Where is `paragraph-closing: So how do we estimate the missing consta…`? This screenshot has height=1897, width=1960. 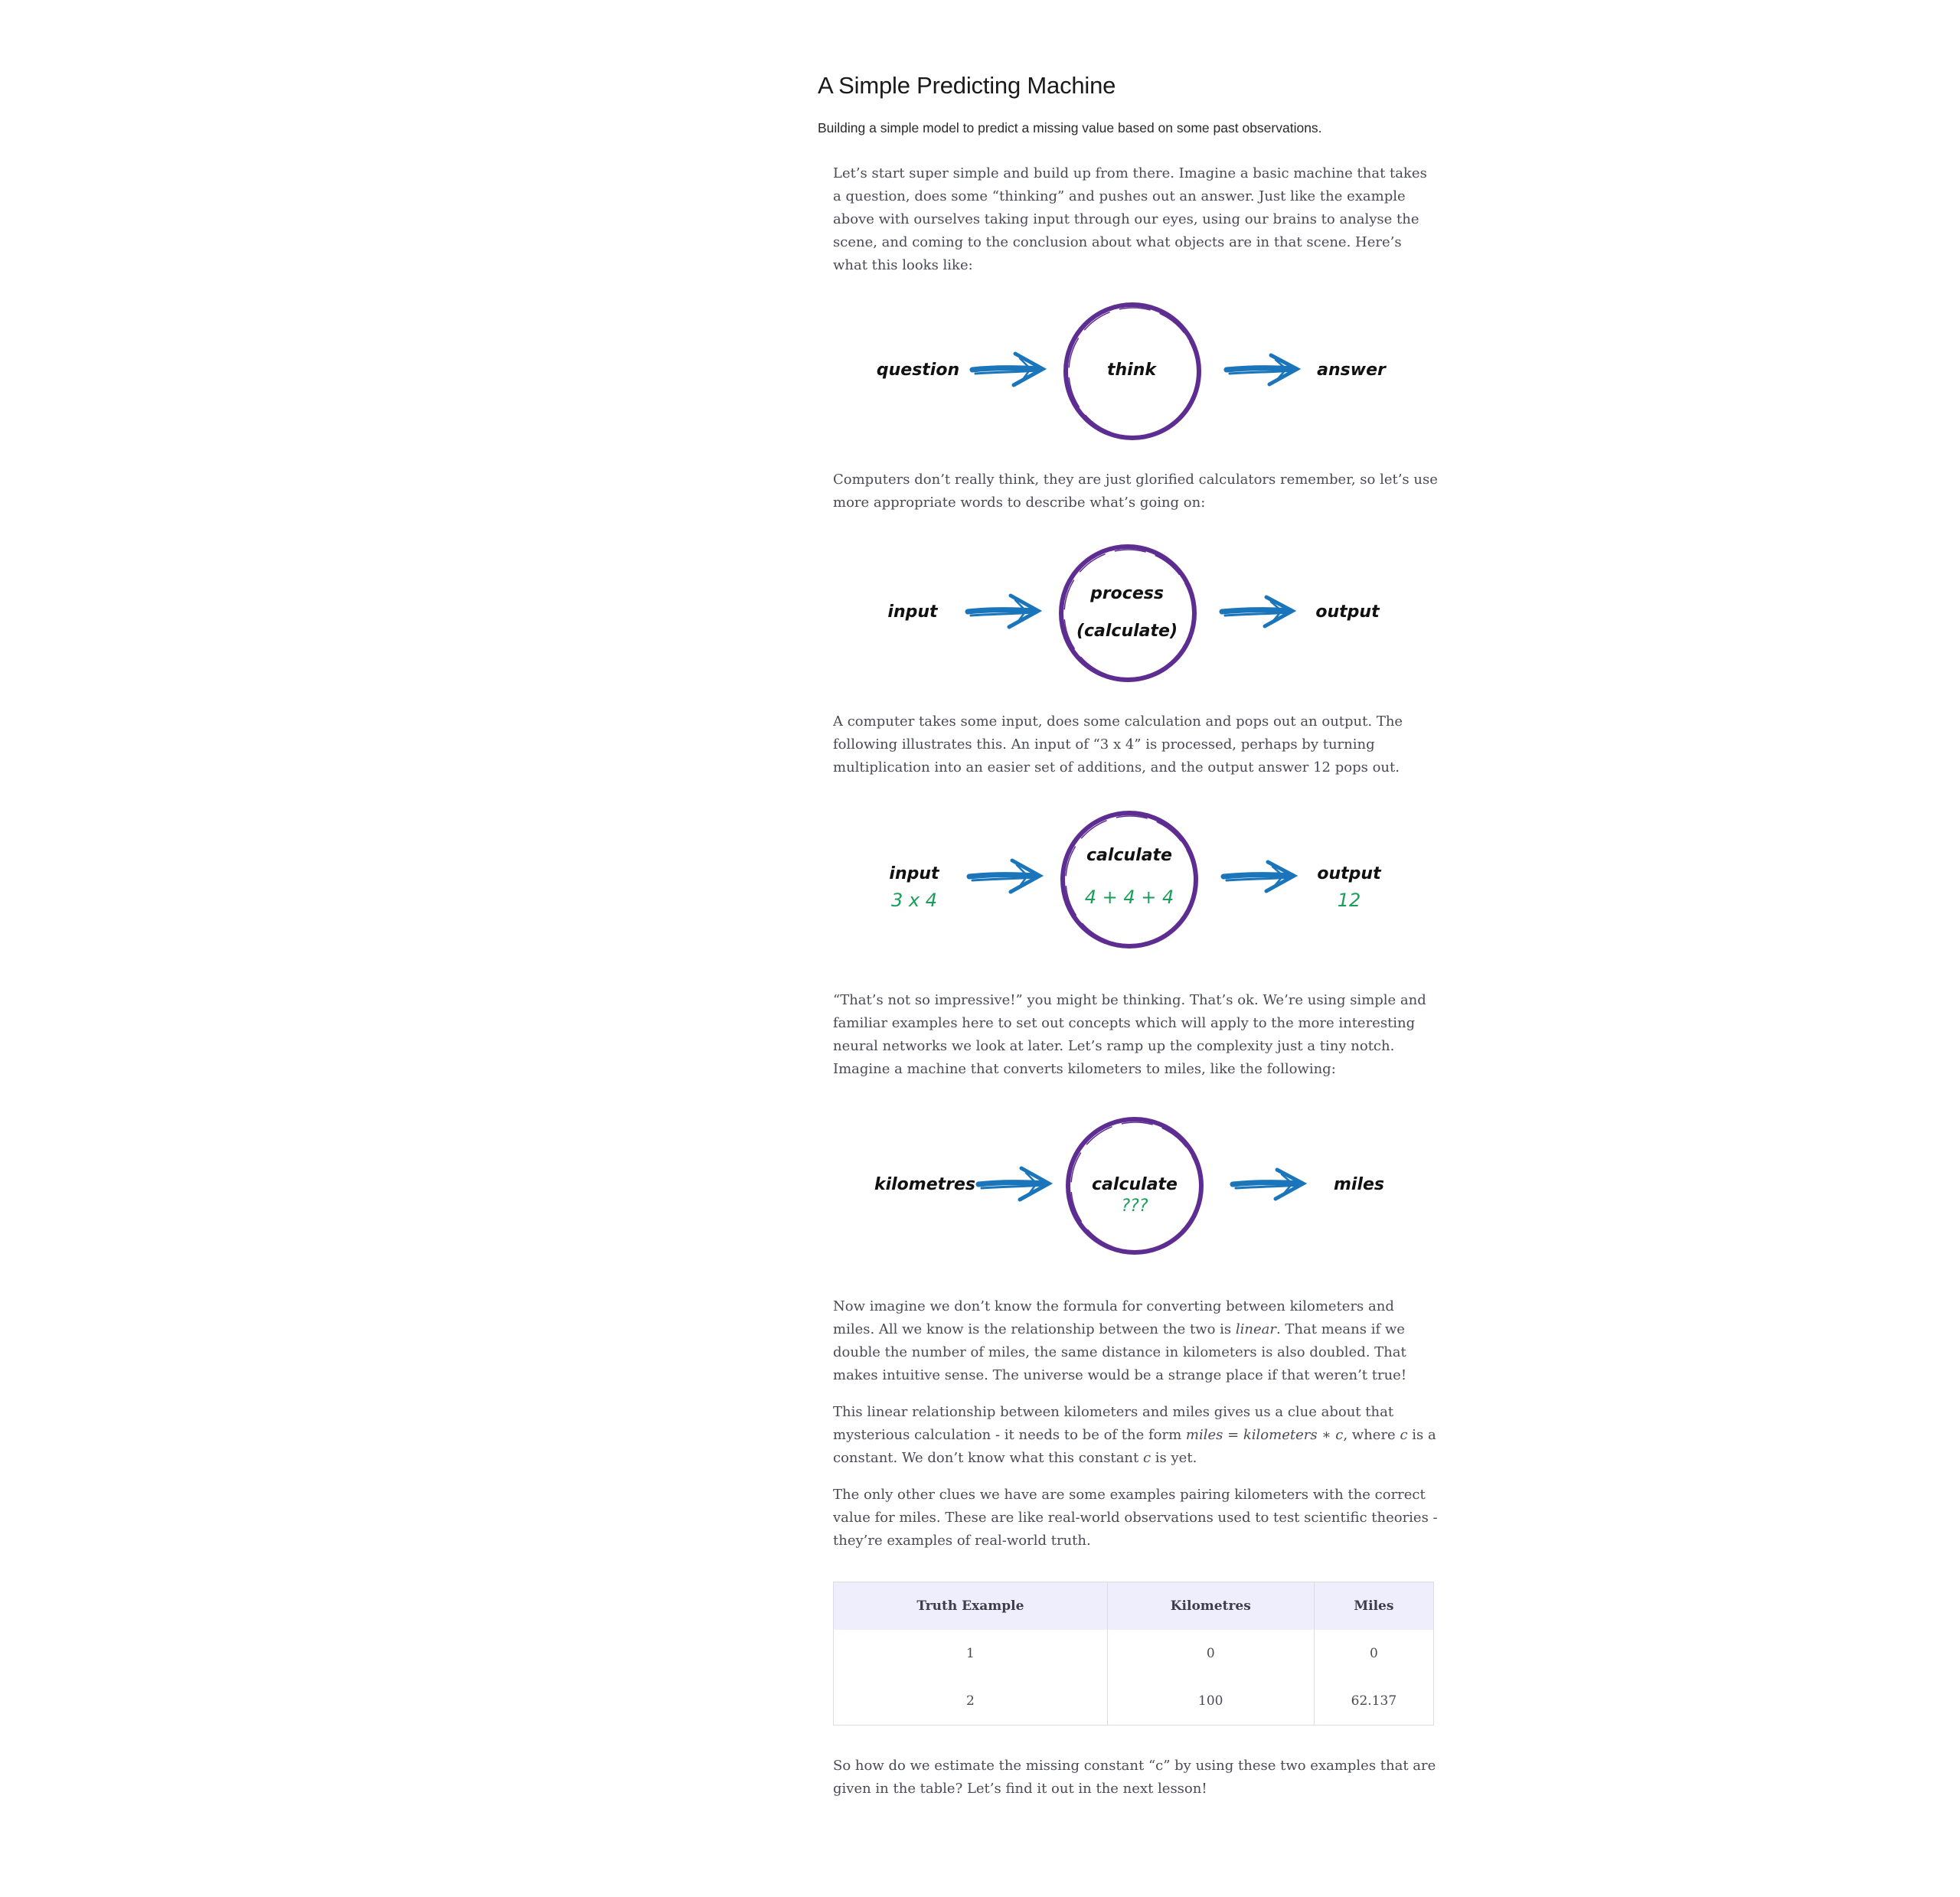
paragraph-closing: So how do we estimate the missing consta… is located at coordinates (1134, 1778).